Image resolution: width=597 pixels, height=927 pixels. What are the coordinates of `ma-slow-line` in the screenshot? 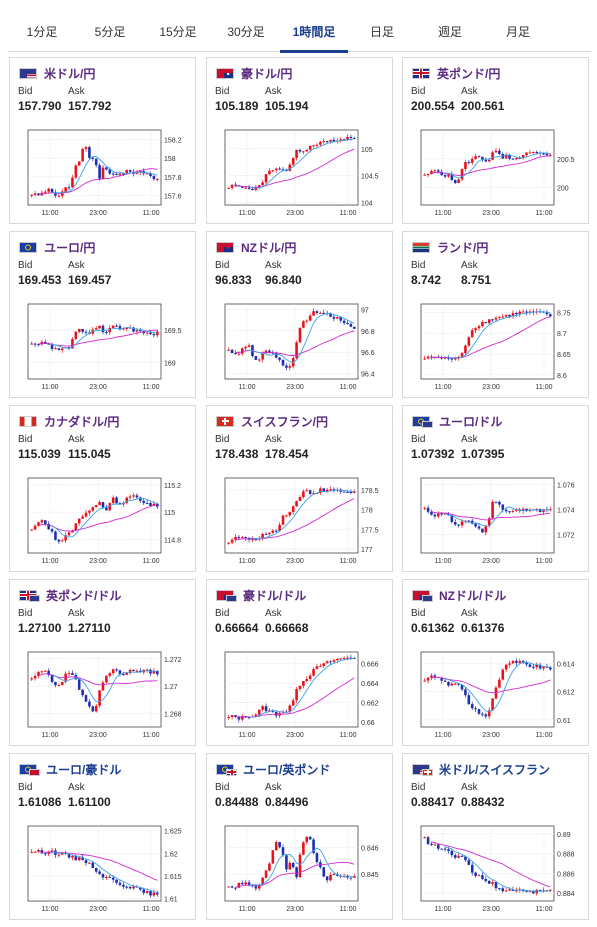 It's located at (295, 168).